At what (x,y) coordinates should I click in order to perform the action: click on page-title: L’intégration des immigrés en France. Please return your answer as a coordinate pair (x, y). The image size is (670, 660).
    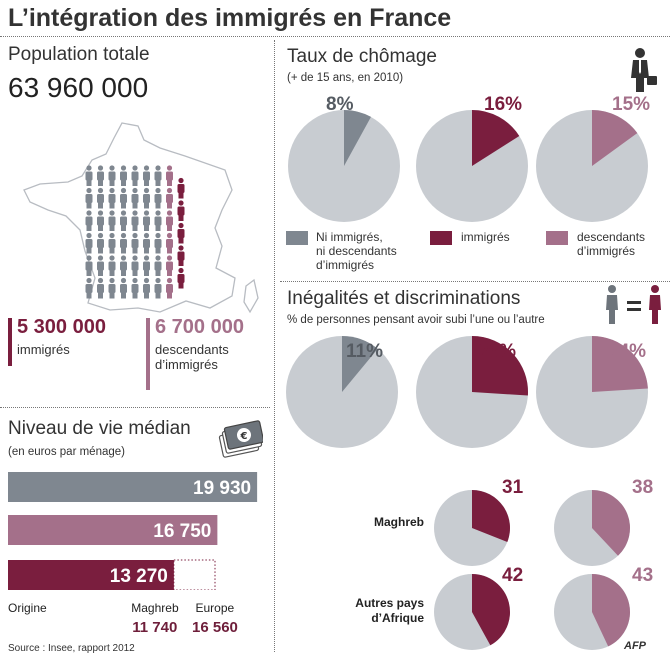
    Looking at the image, I should click on (230, 18).